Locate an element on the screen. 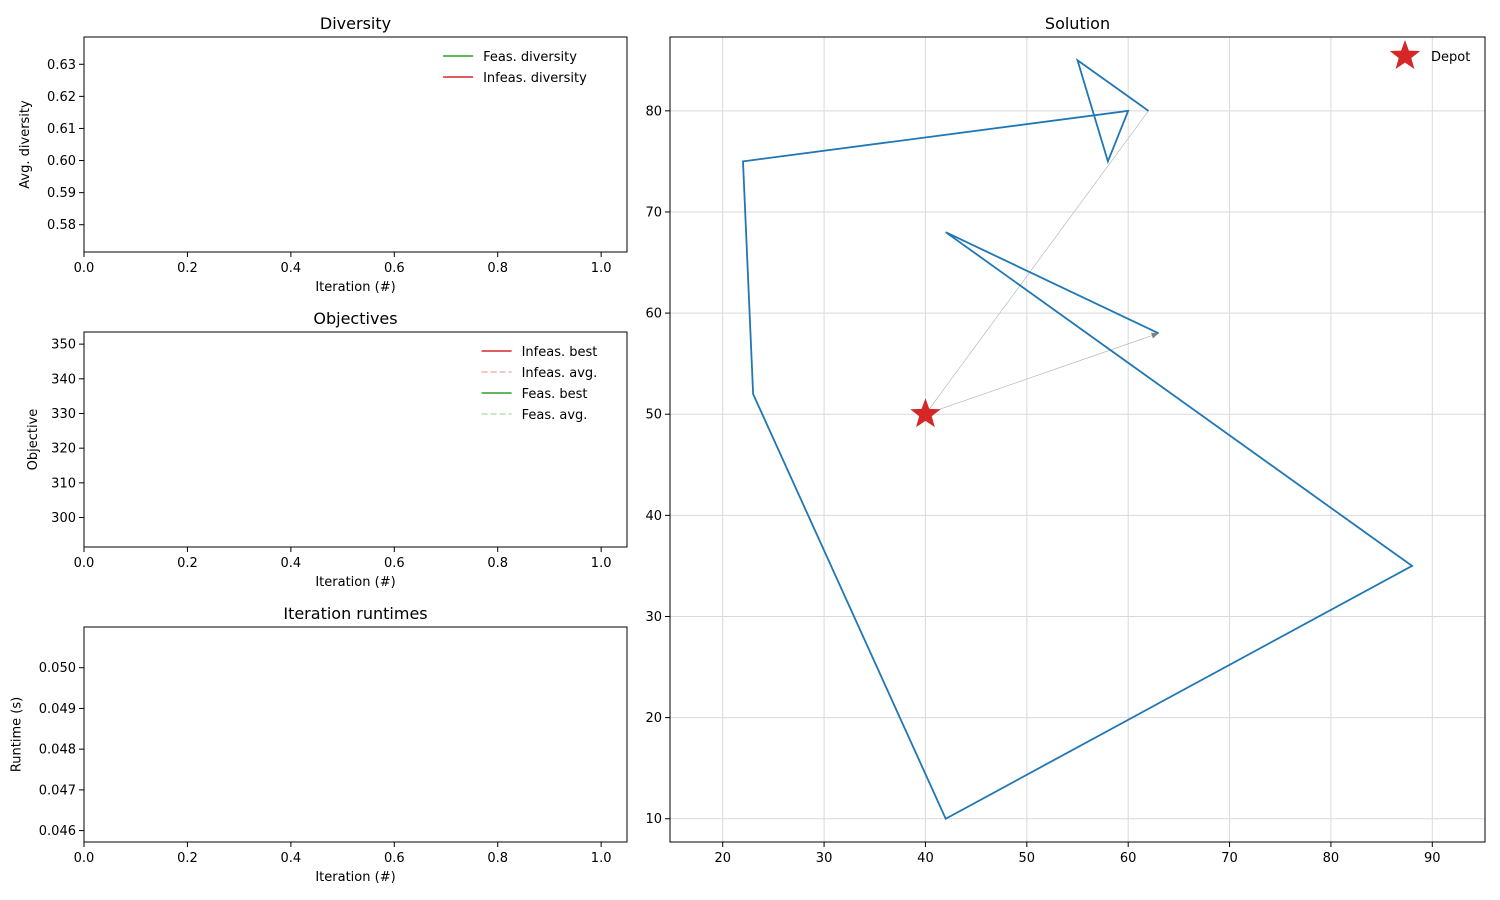  solution-xtick-label: 80 is located at coordinates (1331, 858).